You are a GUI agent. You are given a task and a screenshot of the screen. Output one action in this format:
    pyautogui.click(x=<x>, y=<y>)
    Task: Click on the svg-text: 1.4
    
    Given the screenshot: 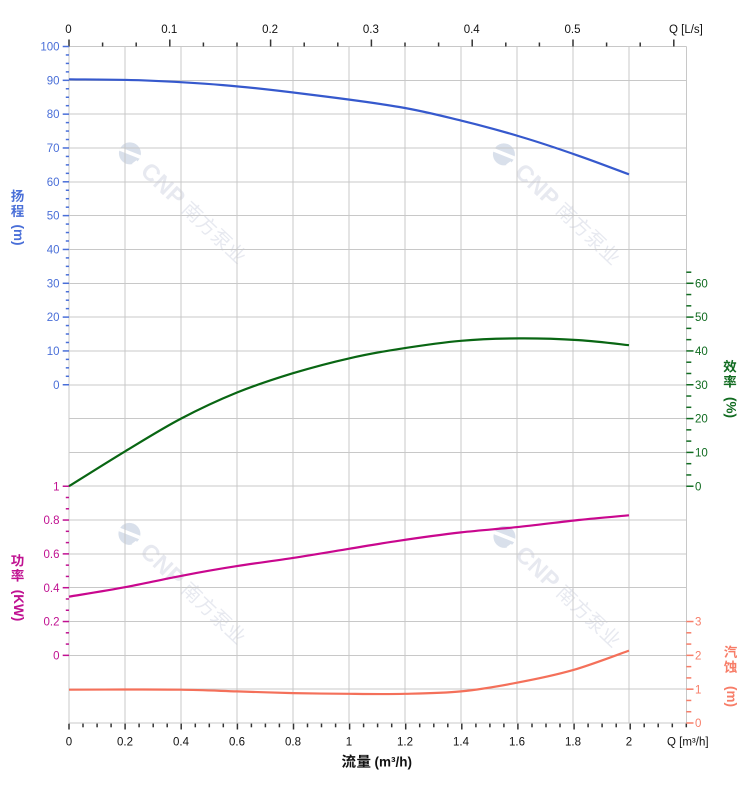 What is the action you would take?
    pyautogui.click(x=461, y=743)
    